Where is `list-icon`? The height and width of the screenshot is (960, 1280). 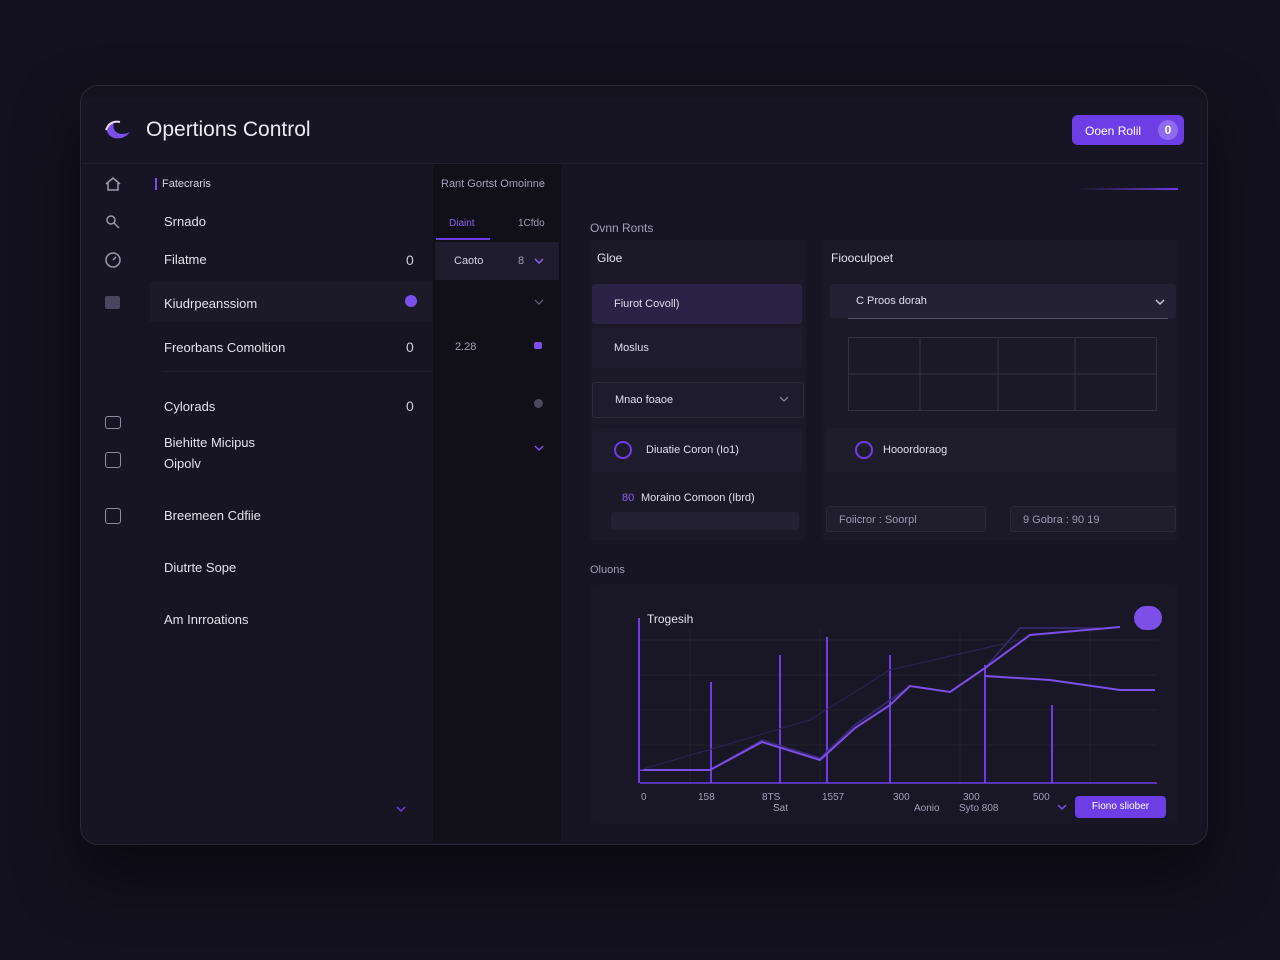
list-icon is located at coordinates (113, 460).